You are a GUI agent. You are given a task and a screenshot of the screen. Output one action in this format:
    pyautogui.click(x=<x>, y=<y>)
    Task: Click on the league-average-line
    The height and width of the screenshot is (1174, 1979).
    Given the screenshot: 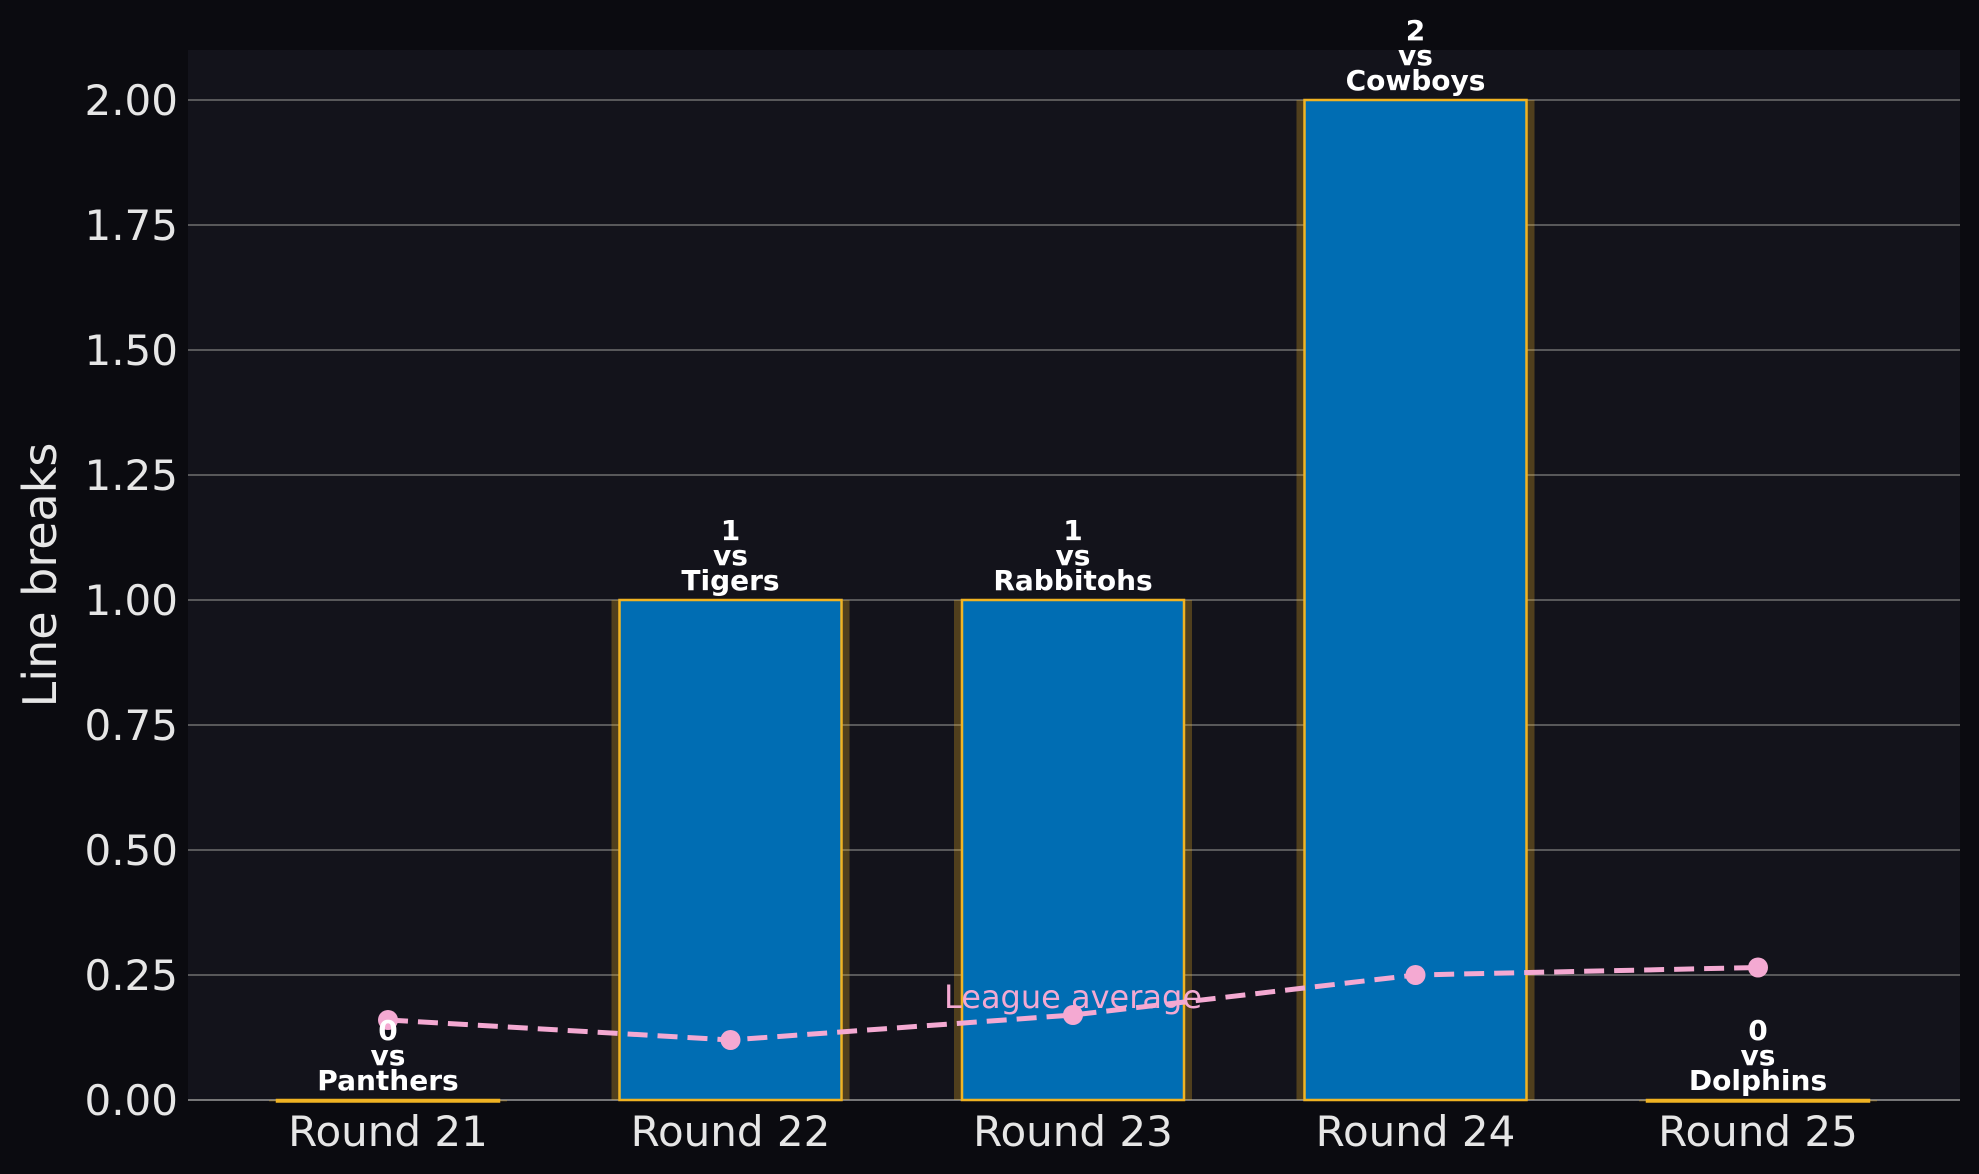 What is the action you would take?
    pyautogui.click(x=1073, y=1004)
    